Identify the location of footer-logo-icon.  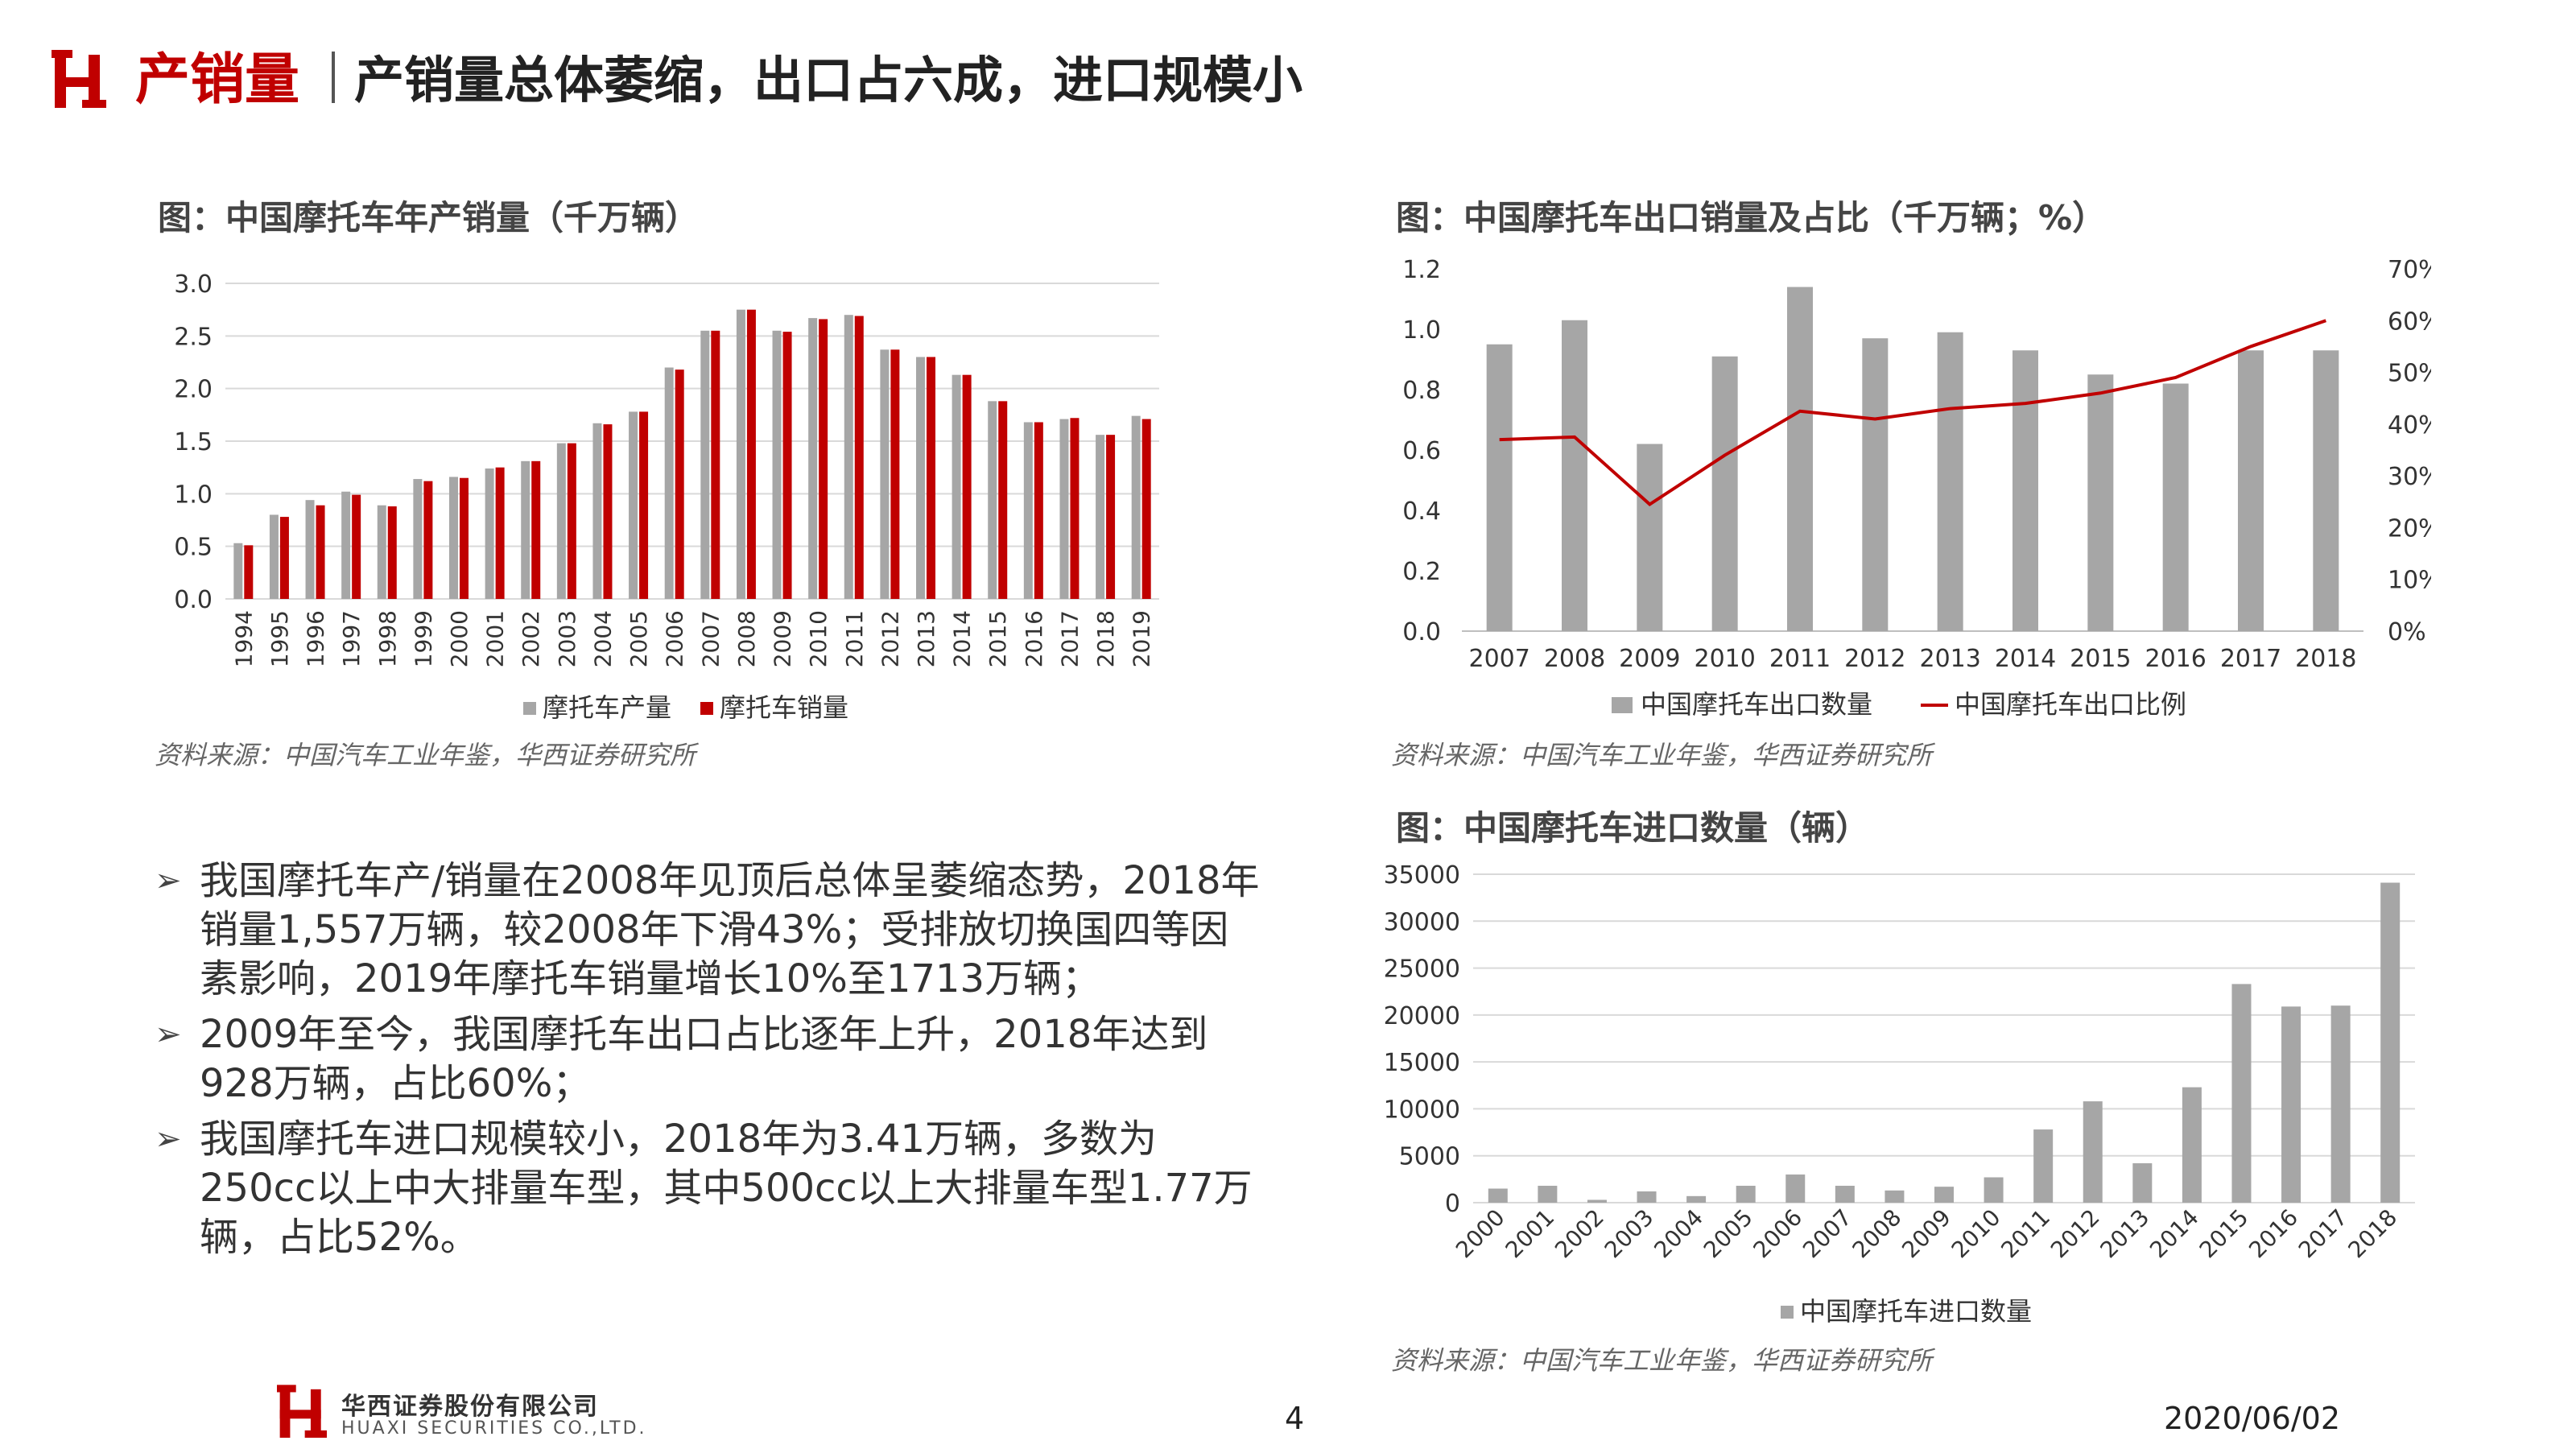
(302, 1411).